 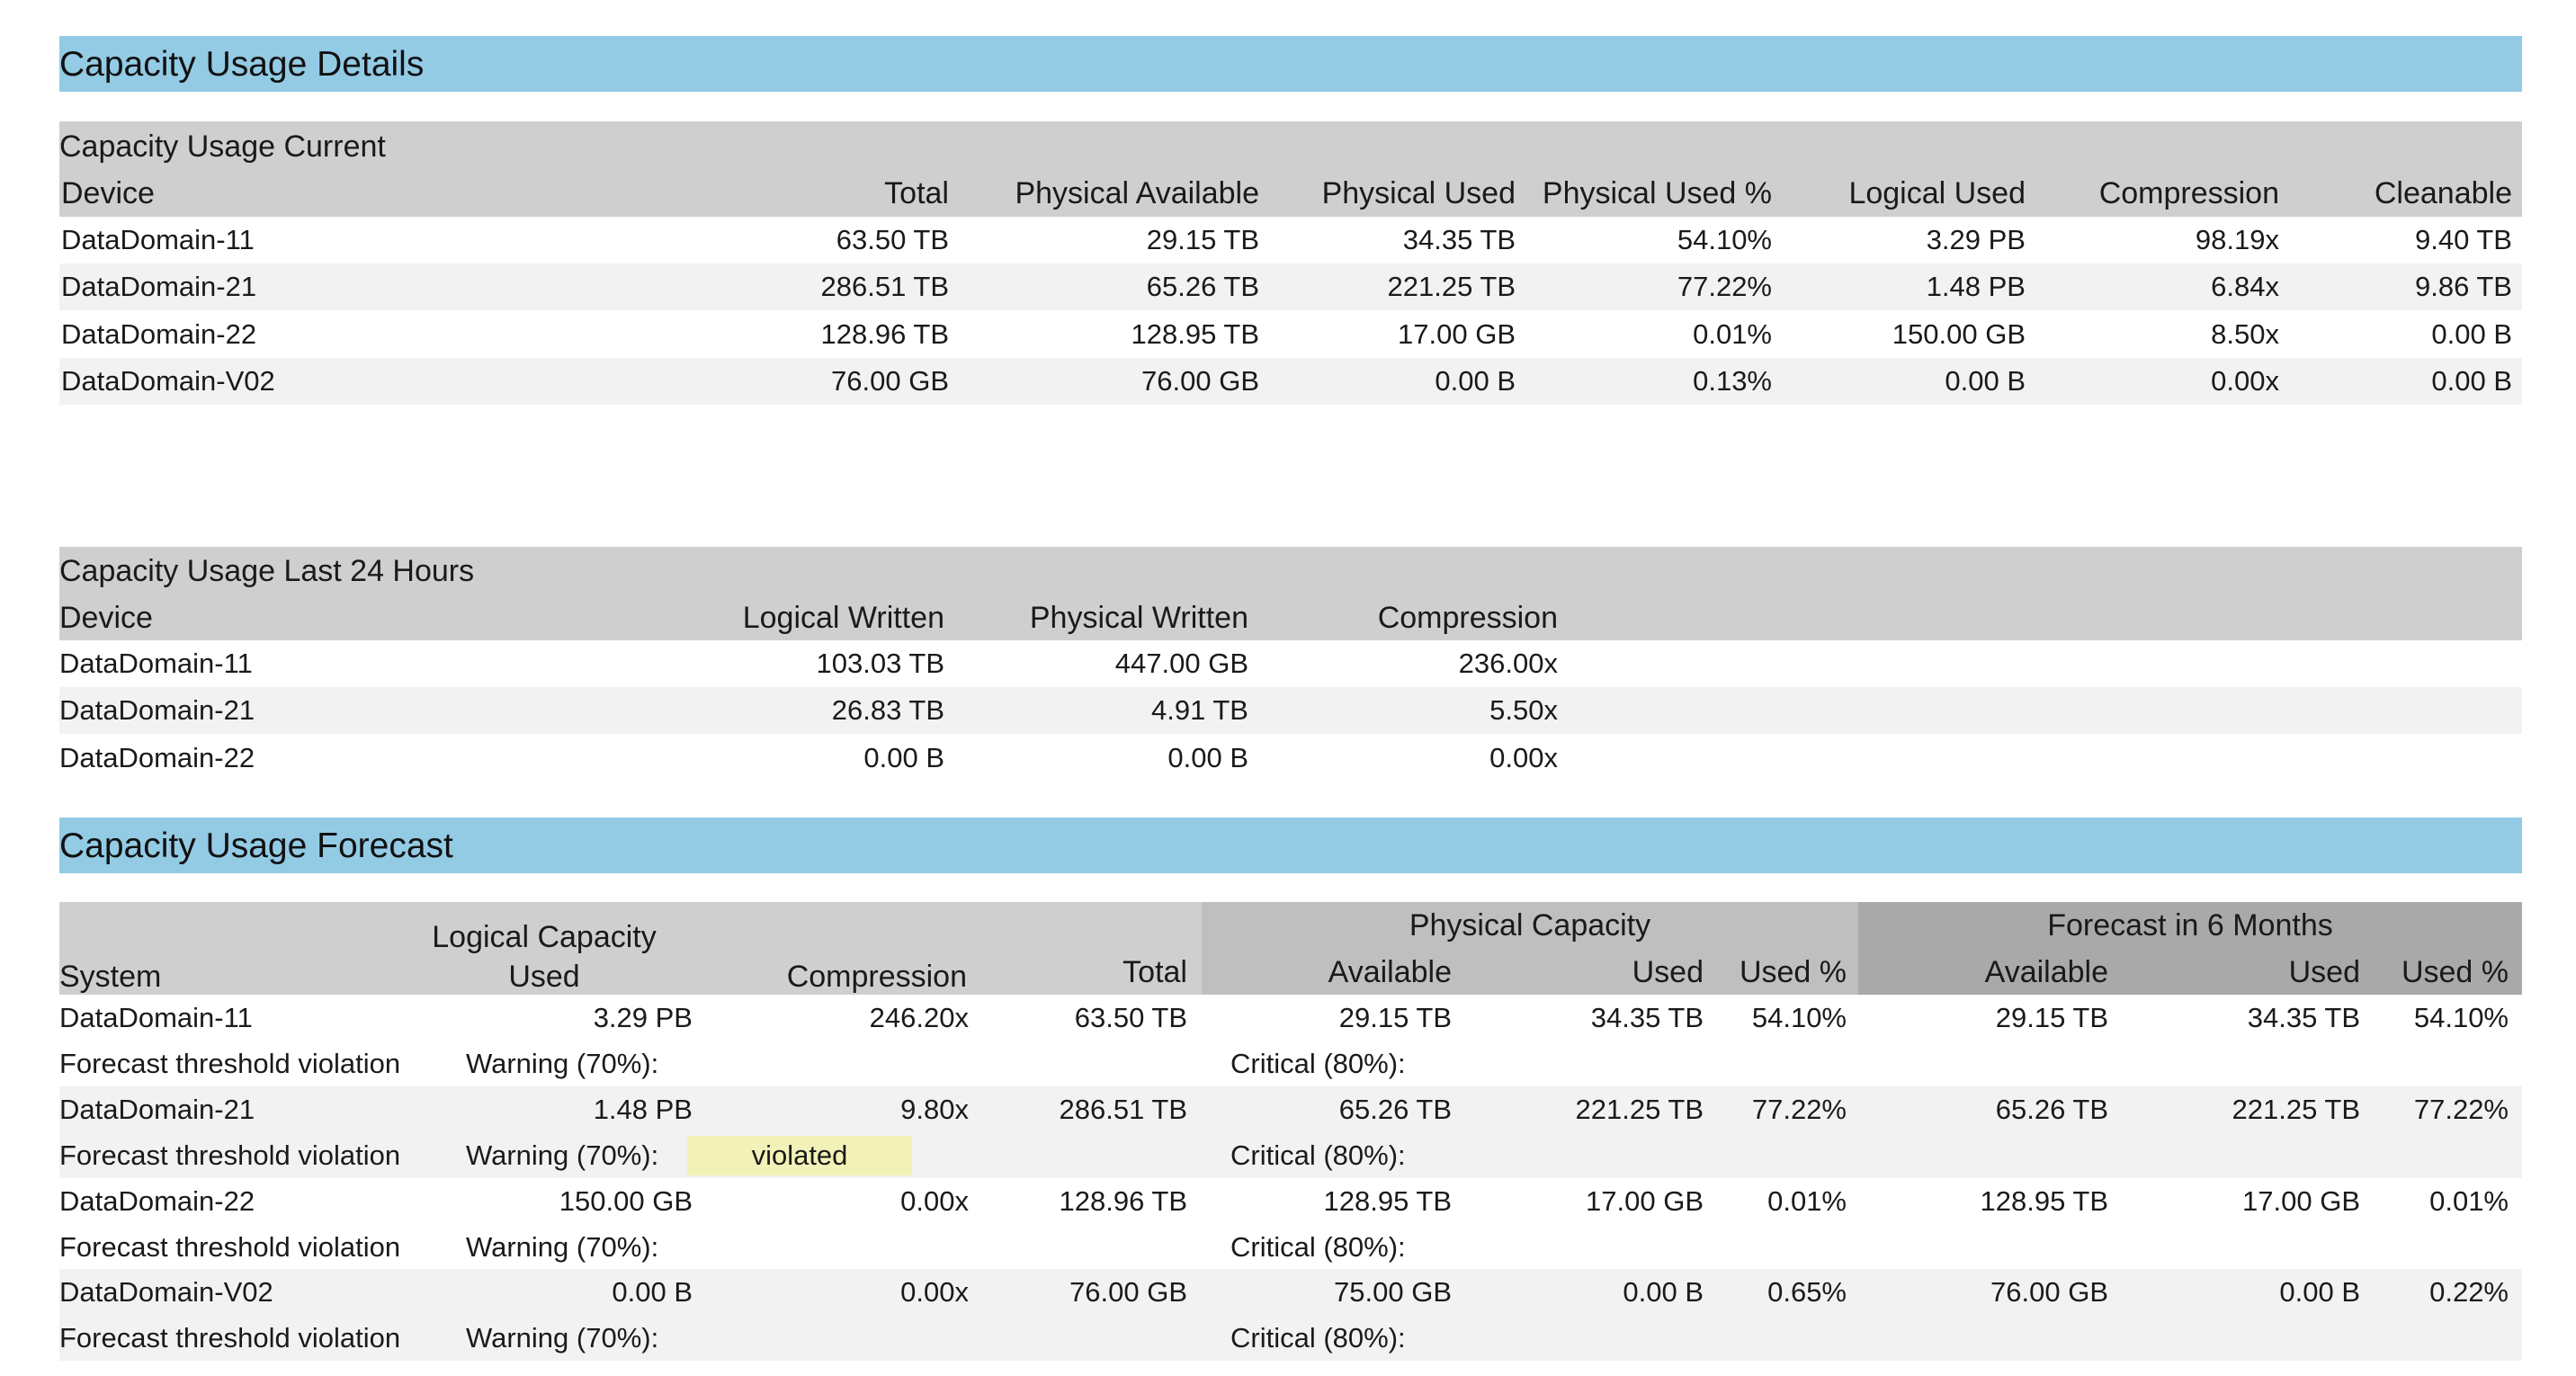 I want to click on forecast-6months-group-label: Forecast in 6 Months, so click(x=2190, y=926).